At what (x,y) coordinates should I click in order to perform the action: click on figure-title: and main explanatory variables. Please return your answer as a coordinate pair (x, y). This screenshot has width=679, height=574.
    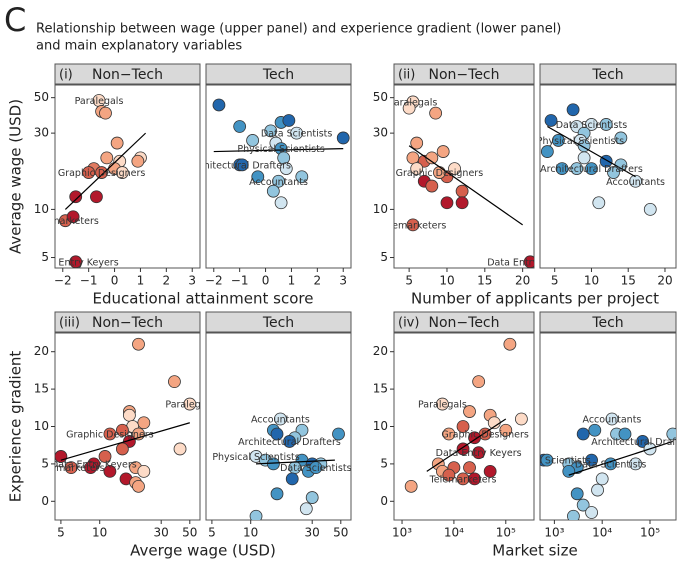
    Looking at the image, I should click on (139, 46).